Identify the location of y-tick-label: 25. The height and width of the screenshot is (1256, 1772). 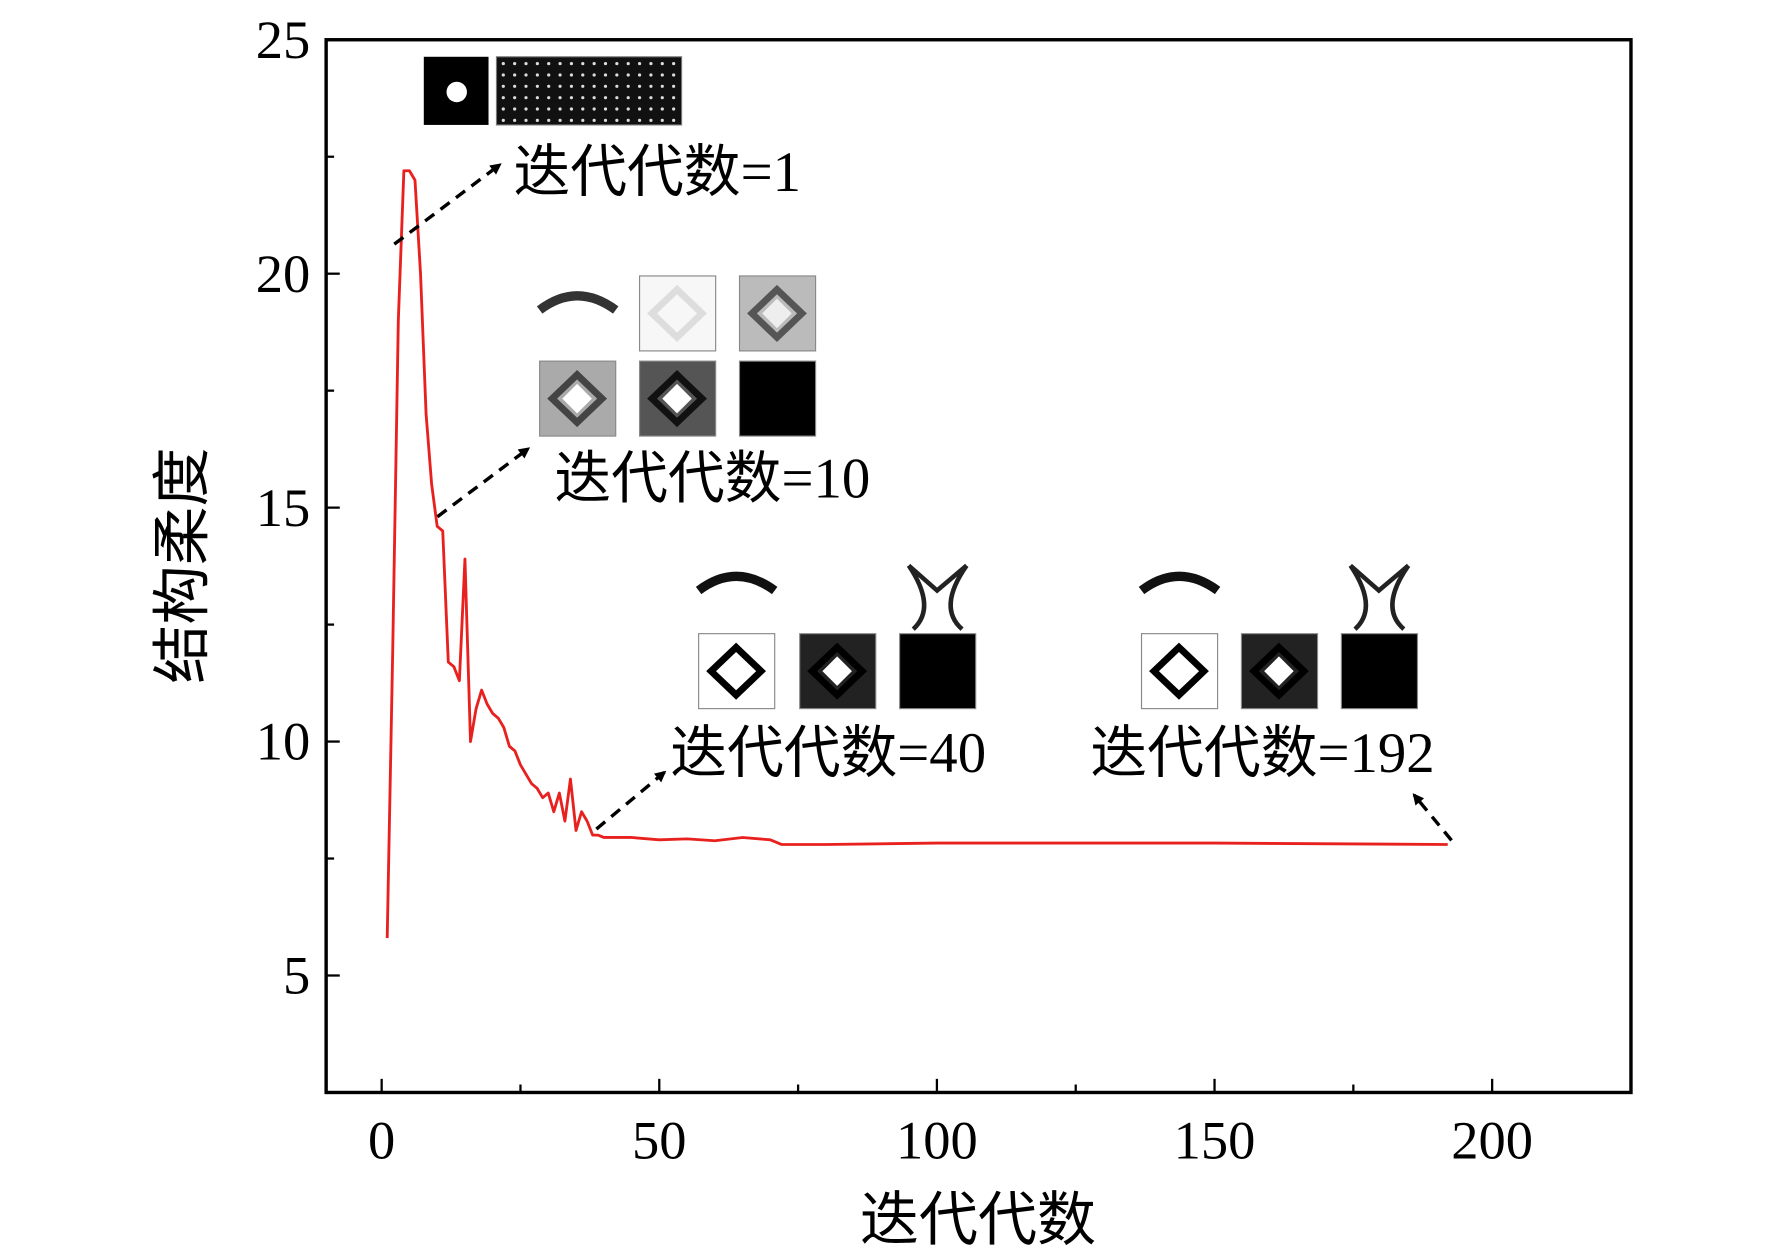
(283, 39).